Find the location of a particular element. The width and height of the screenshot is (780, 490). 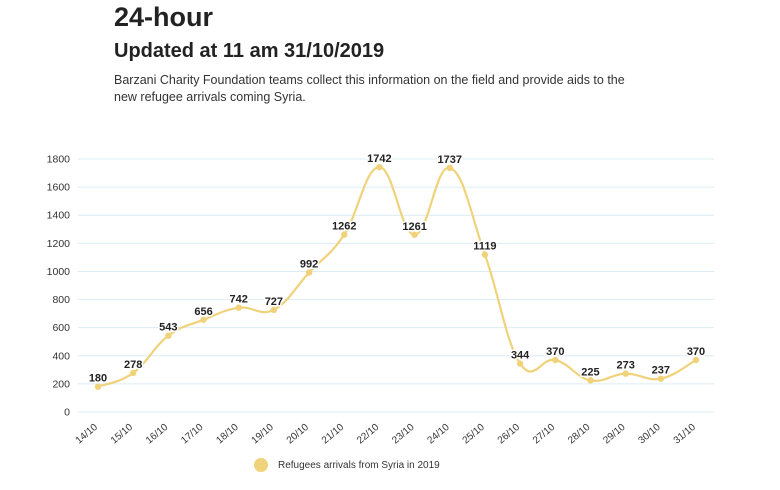

data-label: 225 is located at coordinates (590, 372).